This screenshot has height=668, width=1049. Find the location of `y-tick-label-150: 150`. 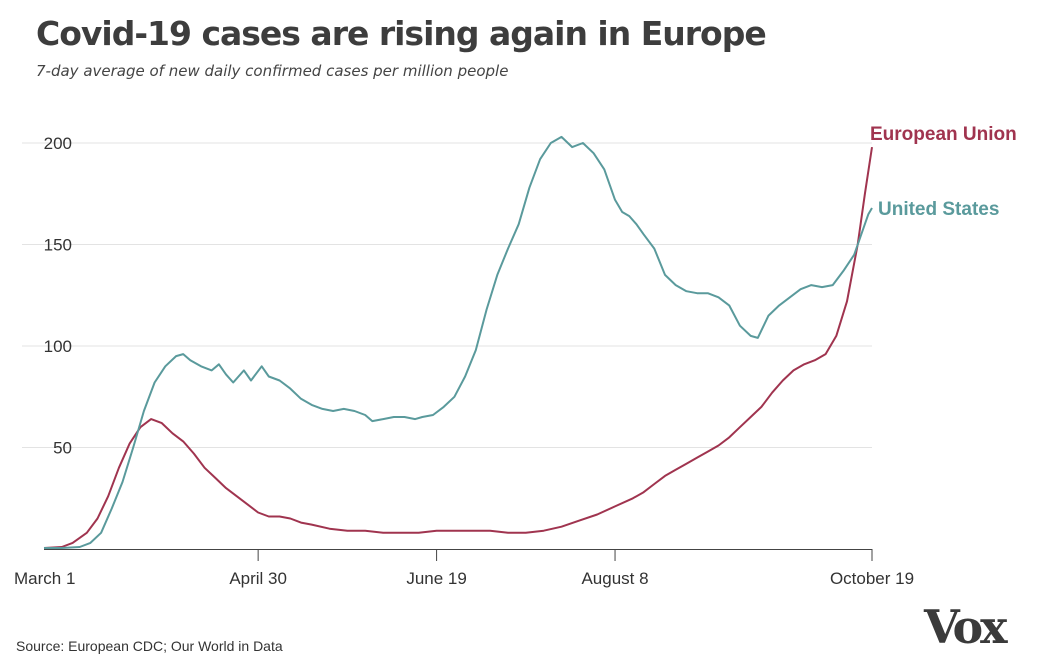

y-tick-label-150: 150 is located at coordinates (58, 245).